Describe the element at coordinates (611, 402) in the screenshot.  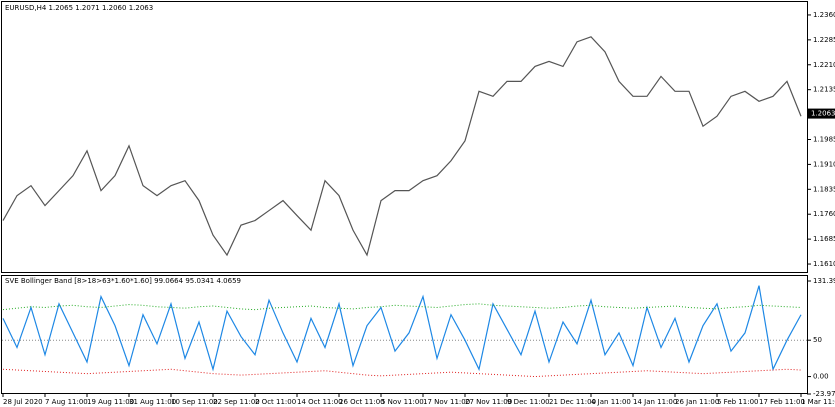
I see `x-tick-label: 4 Jan 11:00` at that location.